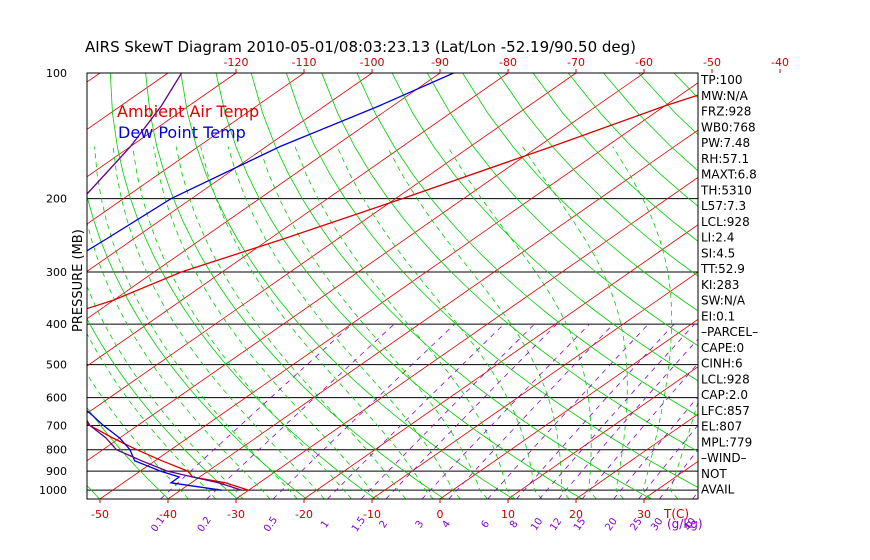 This screenshot has width=870, height=560. Describe the element at coordinates (53, 282) in the screenshot. I see `pressure-axis: 100 200 300 400 500 600 700 800 900 1000` at that location.